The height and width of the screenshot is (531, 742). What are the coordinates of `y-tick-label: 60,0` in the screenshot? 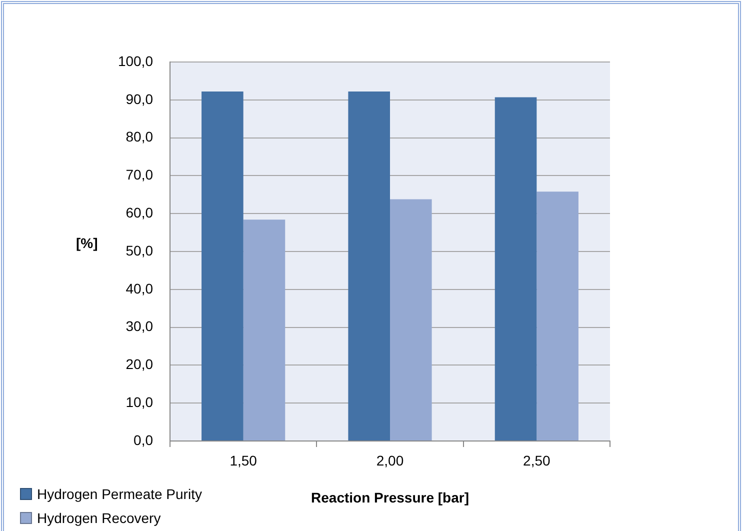 It's located at (140, 212).